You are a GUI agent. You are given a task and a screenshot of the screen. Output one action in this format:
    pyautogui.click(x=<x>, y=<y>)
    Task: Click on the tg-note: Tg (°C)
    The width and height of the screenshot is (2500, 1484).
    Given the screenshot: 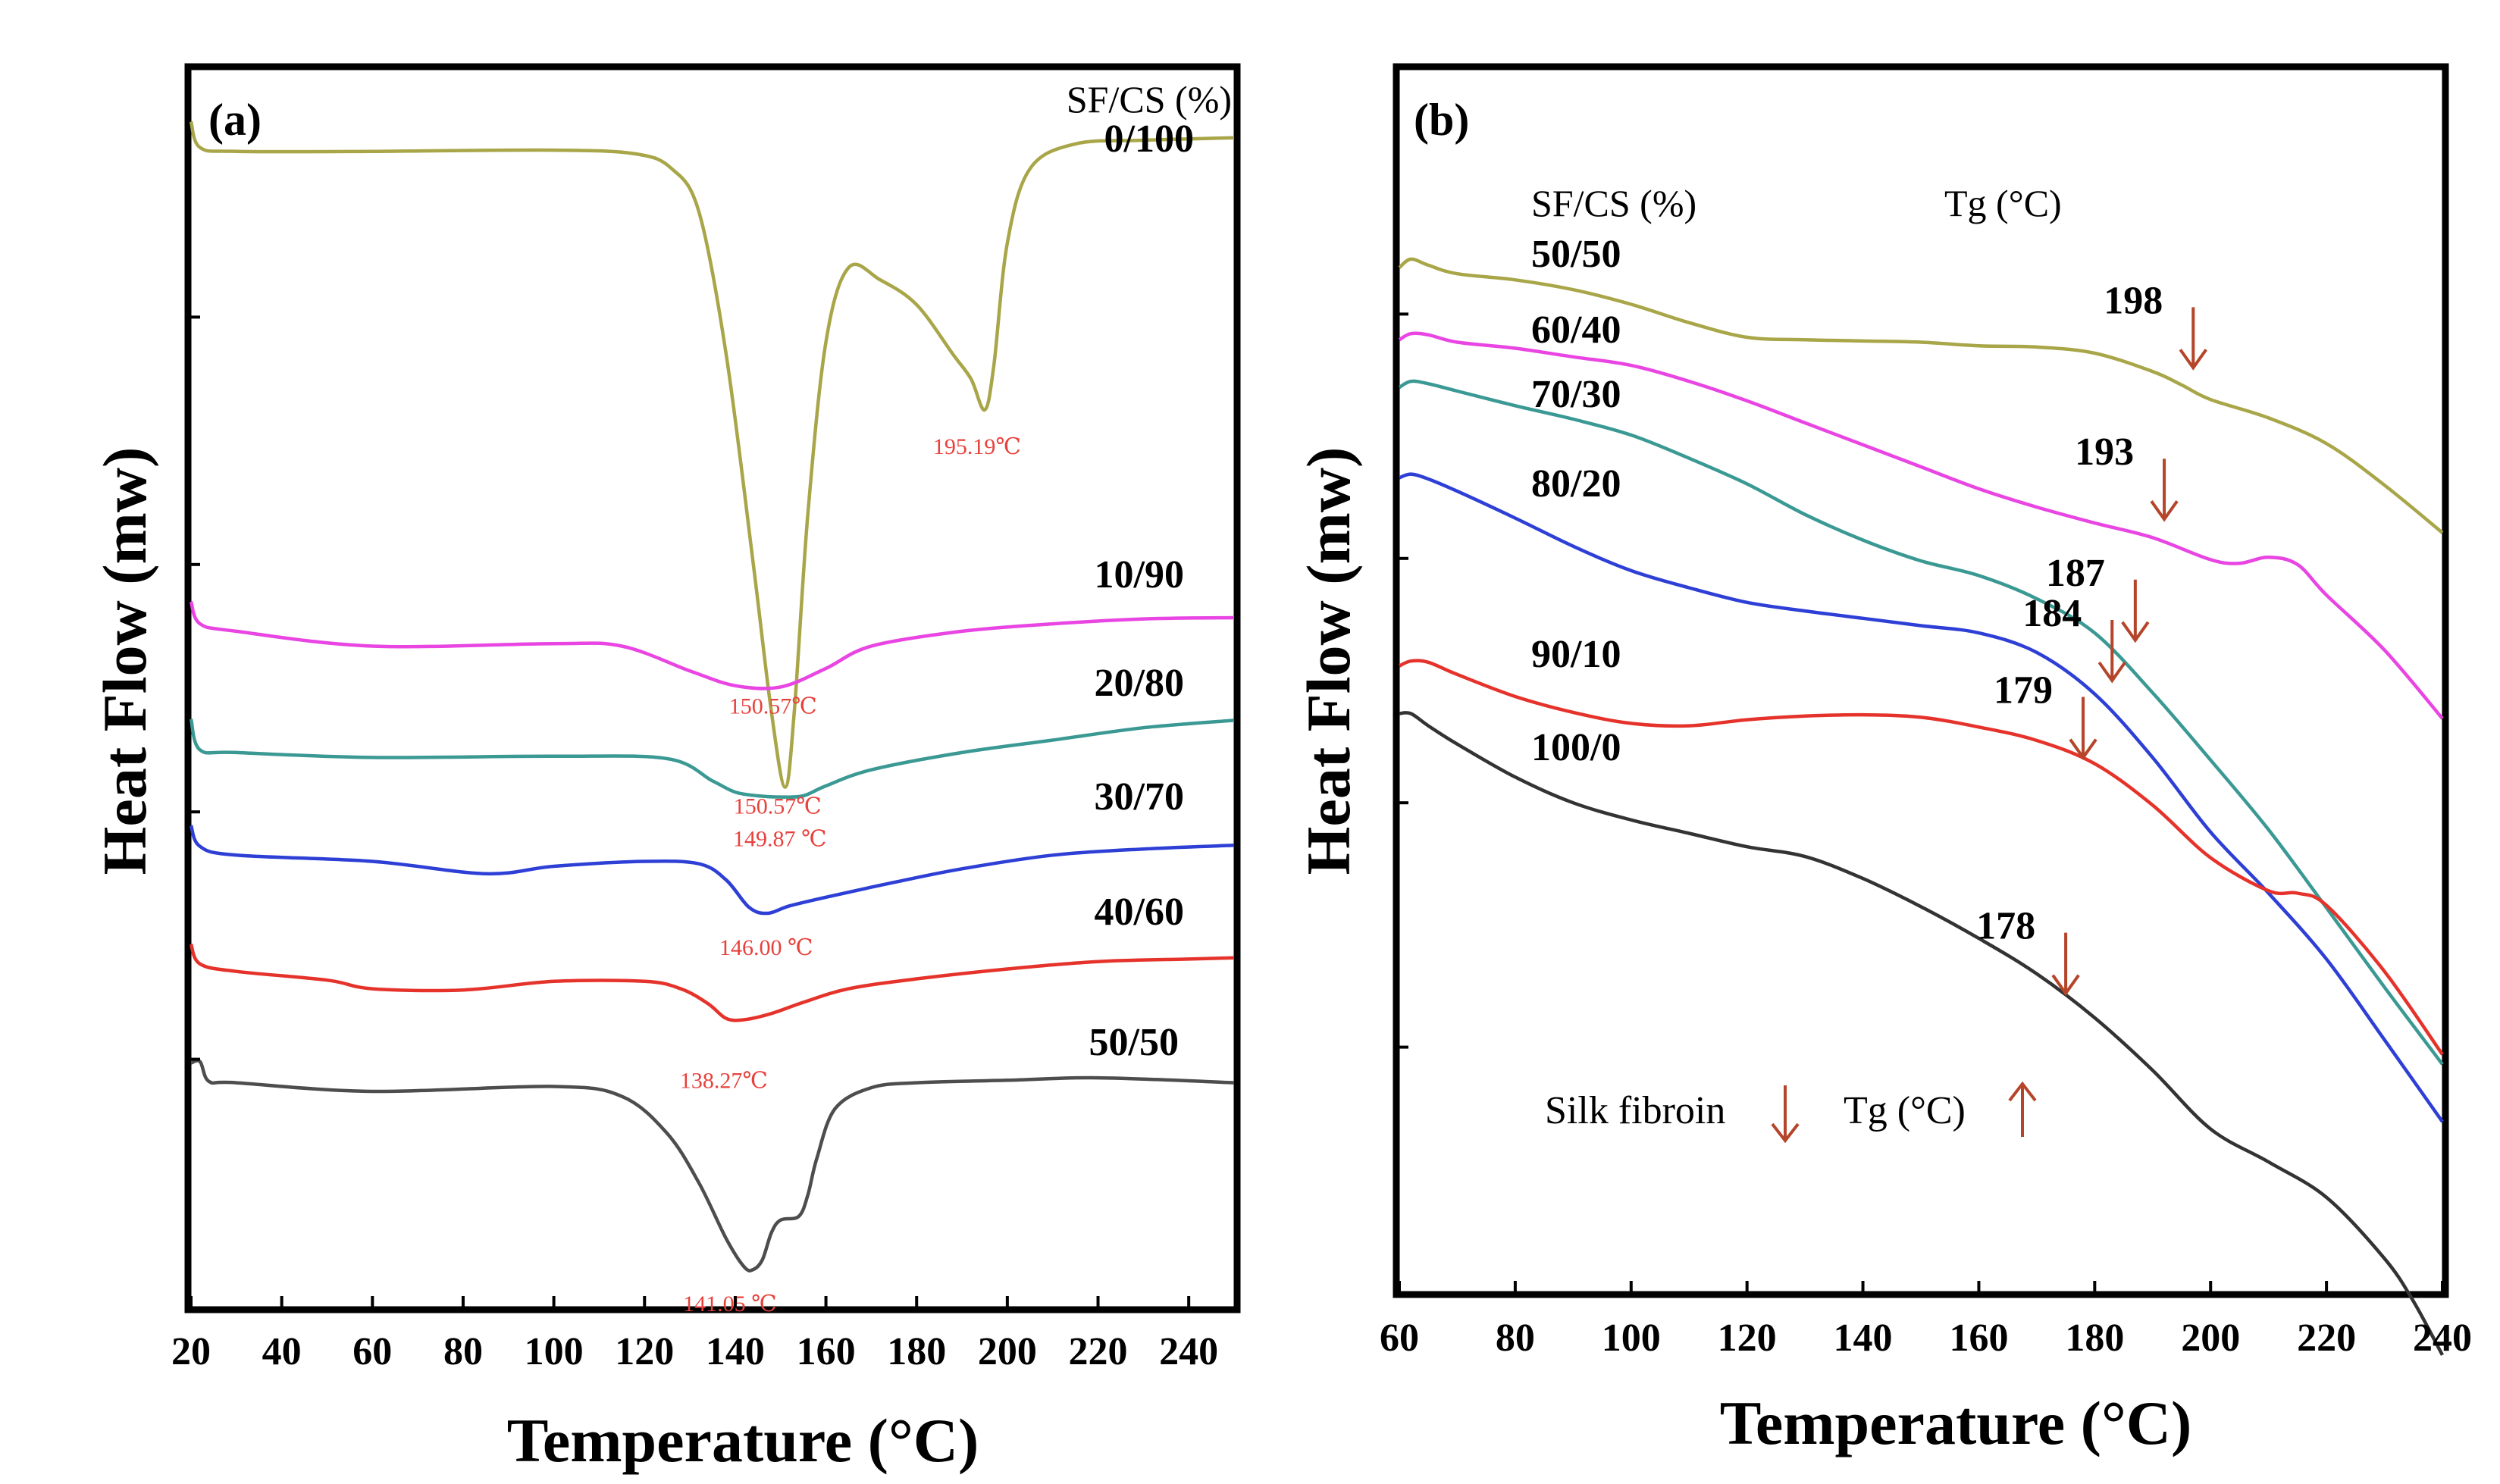 What is the action you would take?
    pyautogui.click(x=1905, y=1111)
    